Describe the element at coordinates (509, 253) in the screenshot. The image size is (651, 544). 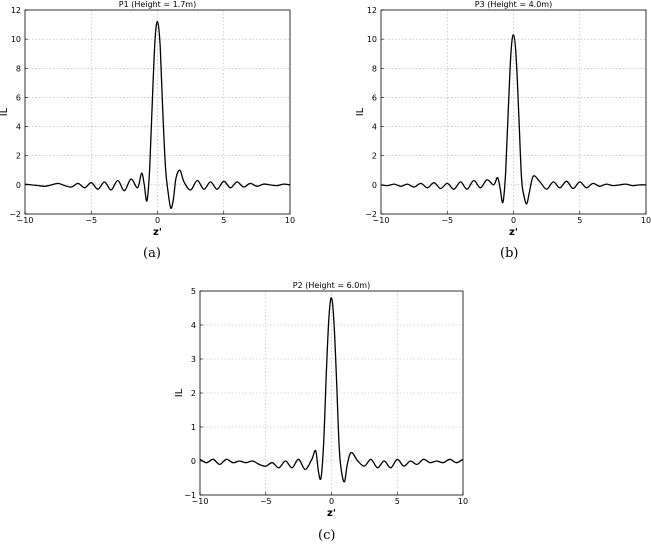
I see `caption-b: (b)` at that location.